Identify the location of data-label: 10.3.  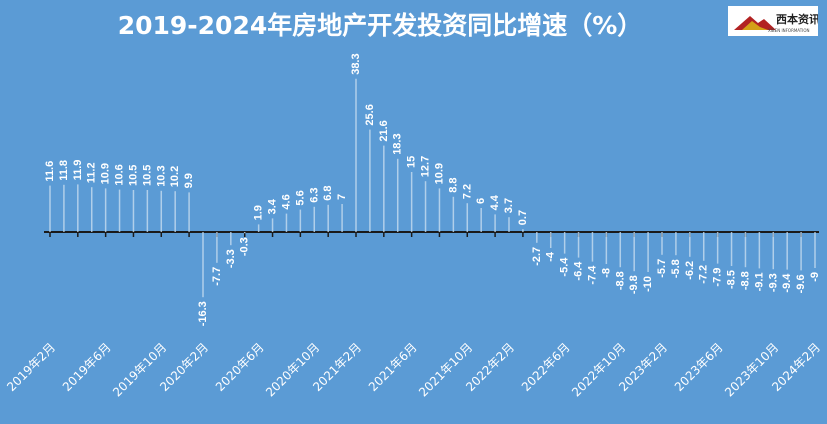
(161, 175).